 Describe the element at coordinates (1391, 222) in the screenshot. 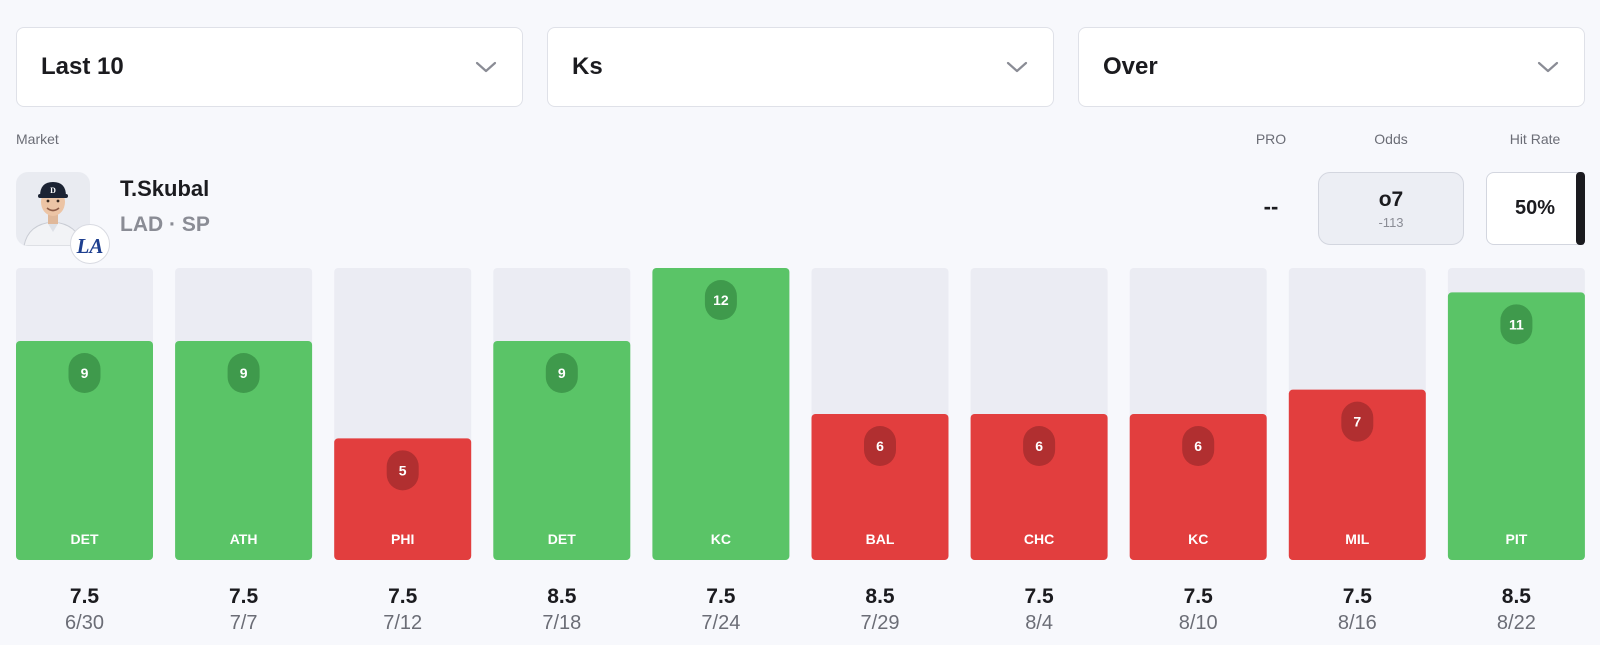

I see `odds-price: -113` at that location.